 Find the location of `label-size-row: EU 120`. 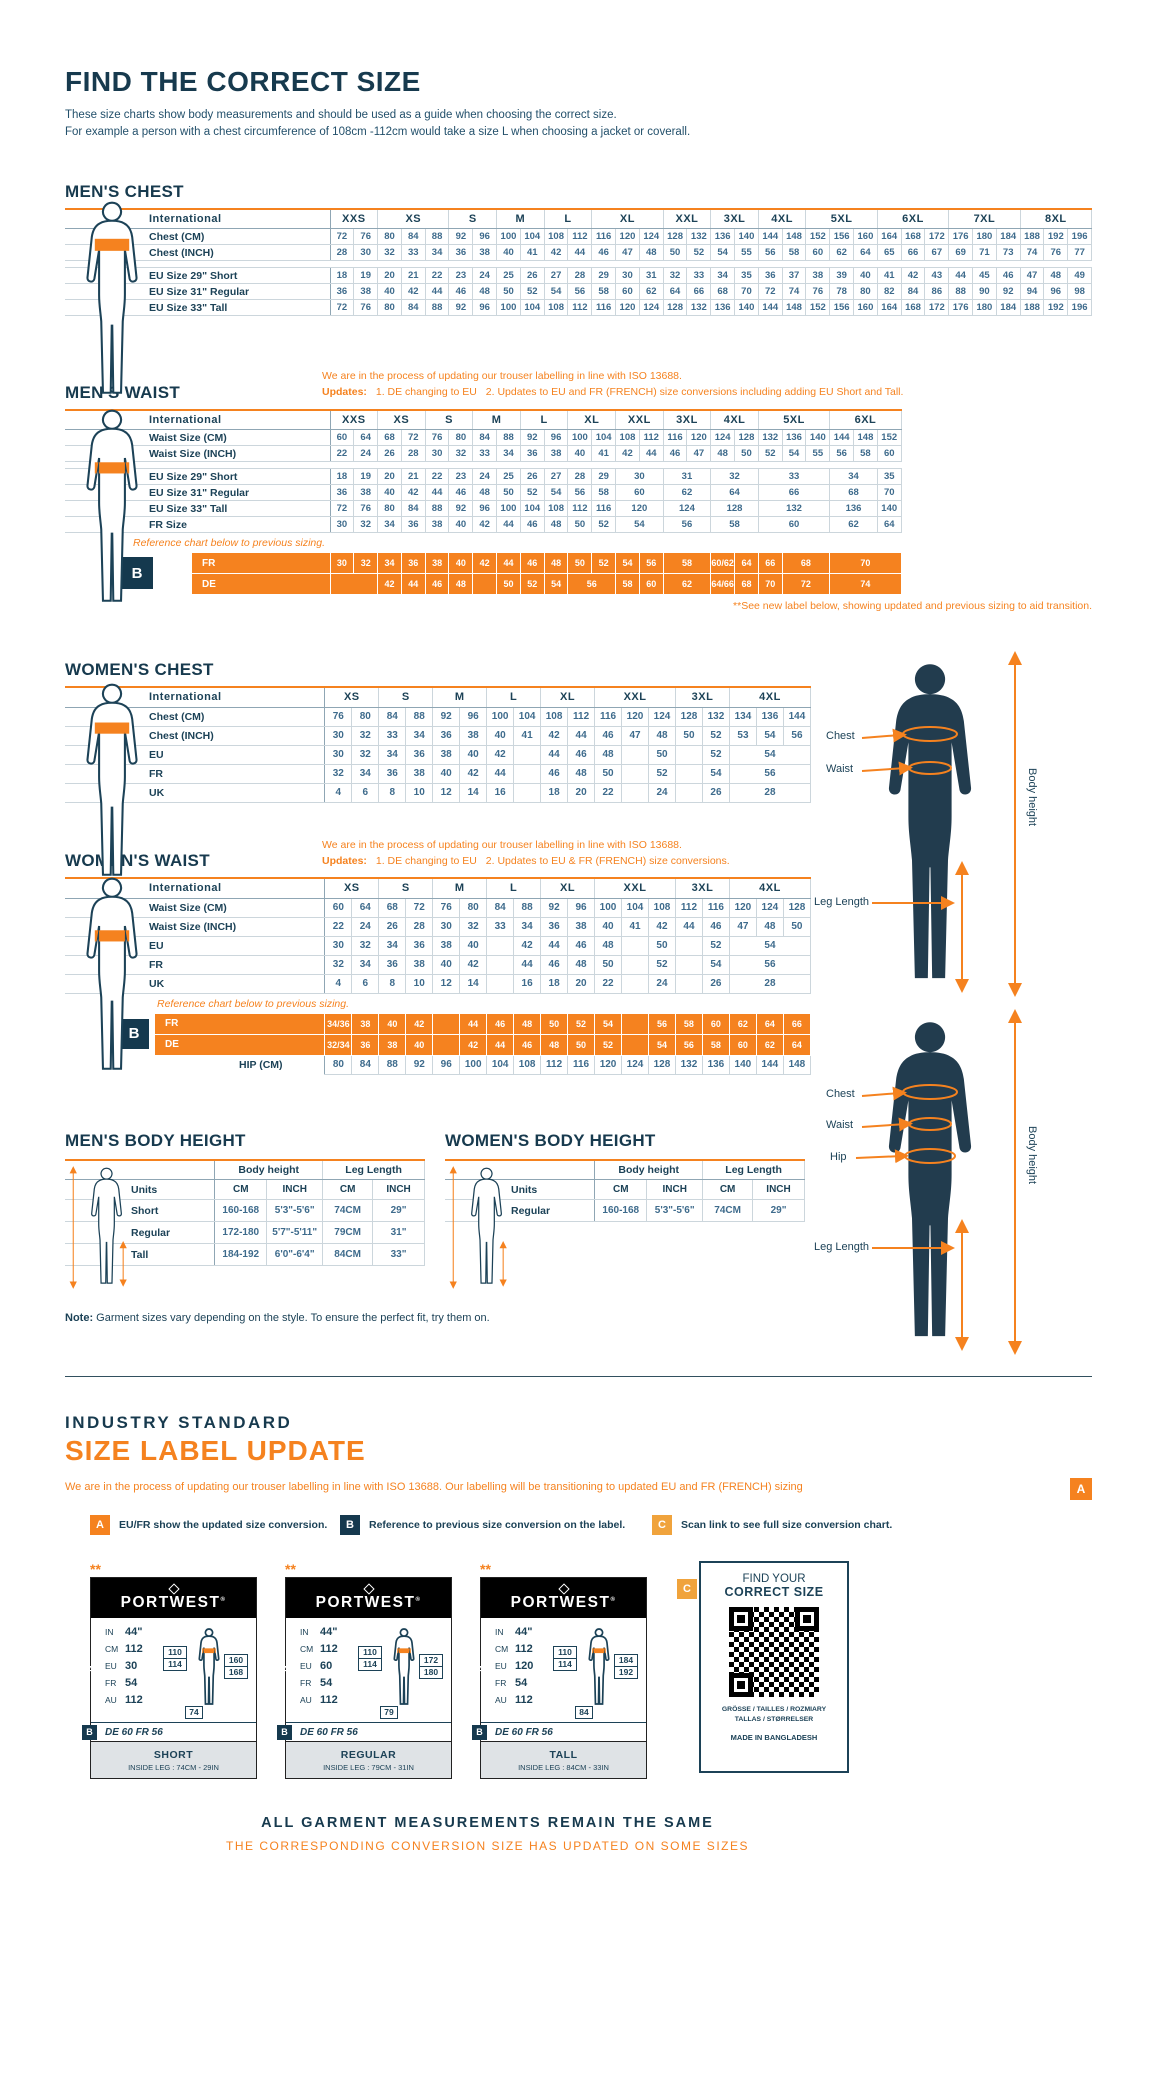

label-size-row: EU 120 is located at coordinates (514, 1666).